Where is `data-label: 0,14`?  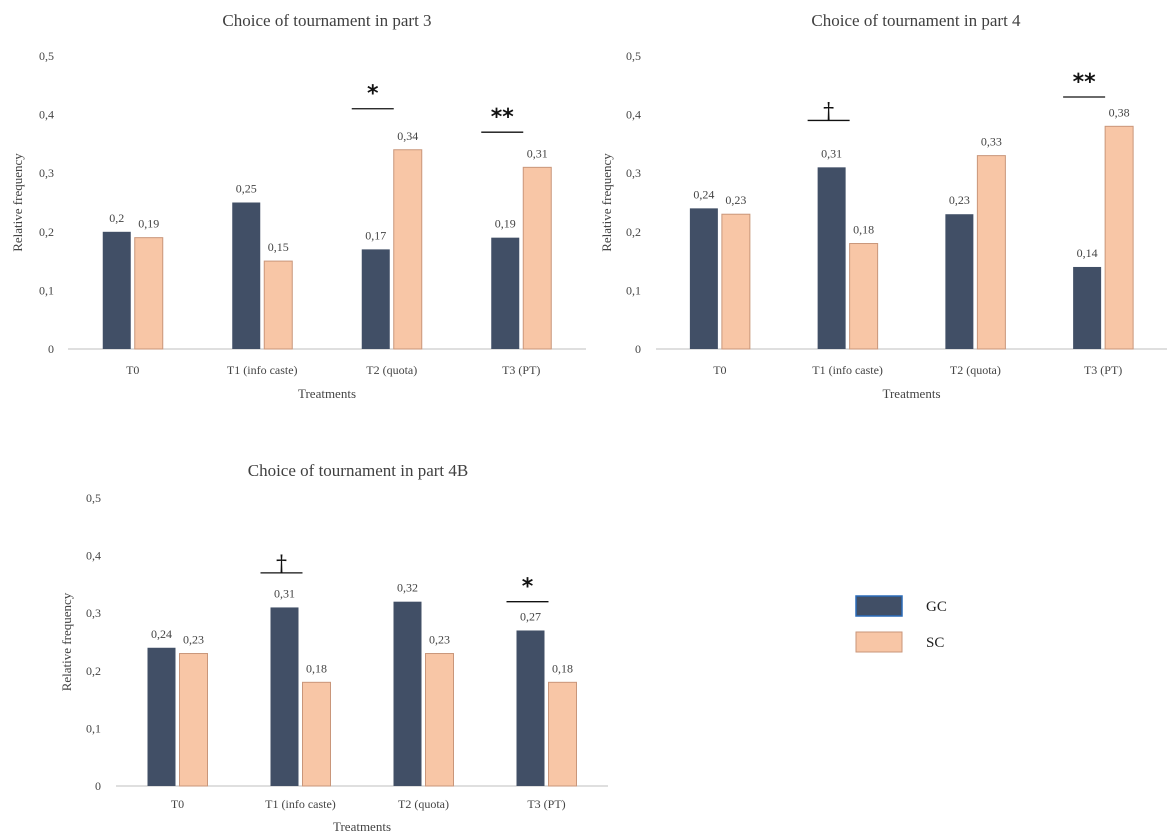
data-label: 0,14 is located at coordinates (1087, 253).